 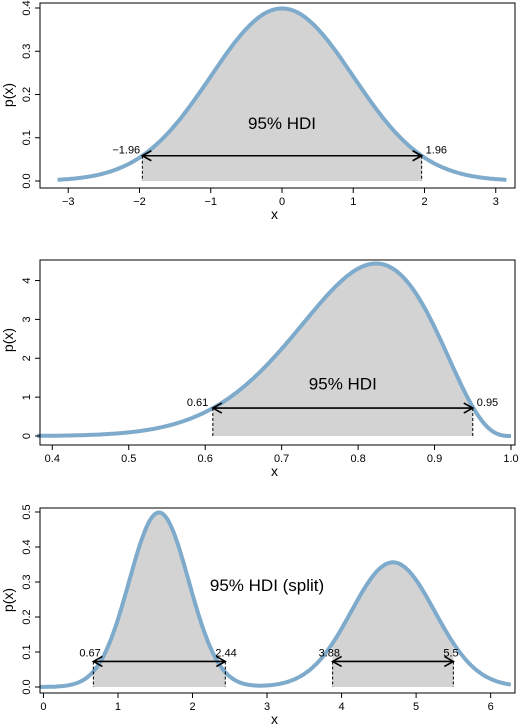 I want to click on x-tick-label: −2, so click(x=139, y=202).